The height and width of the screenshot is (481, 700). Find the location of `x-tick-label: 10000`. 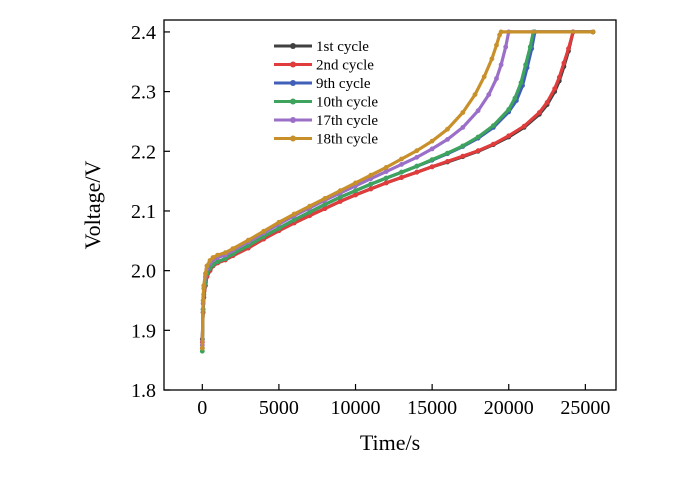

x-tick-label: 10000 is located at coordinates (356, 408).